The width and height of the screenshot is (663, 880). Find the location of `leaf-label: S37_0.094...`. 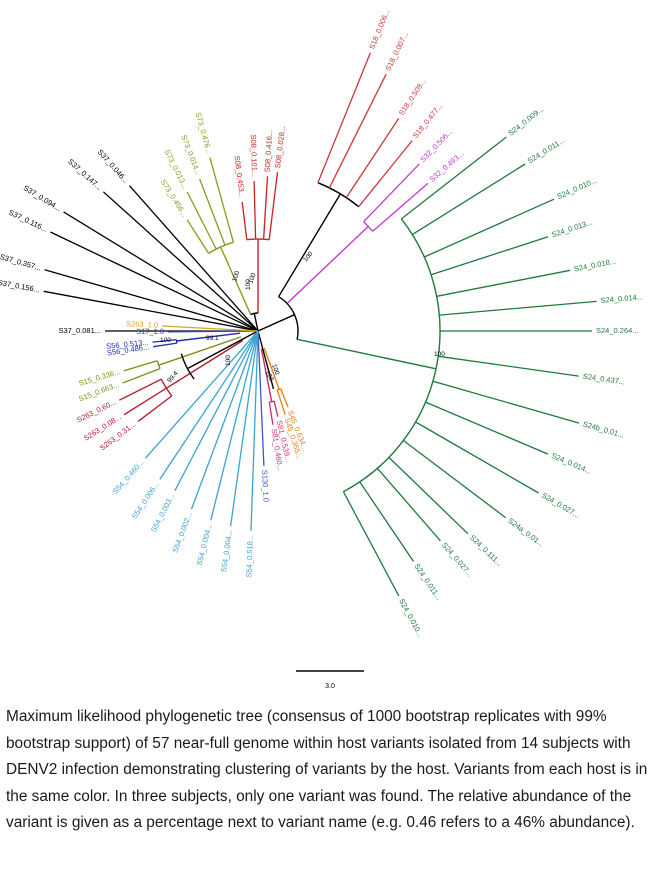

leaf-label: S37_0.094... is located at coordinates (42, 198).